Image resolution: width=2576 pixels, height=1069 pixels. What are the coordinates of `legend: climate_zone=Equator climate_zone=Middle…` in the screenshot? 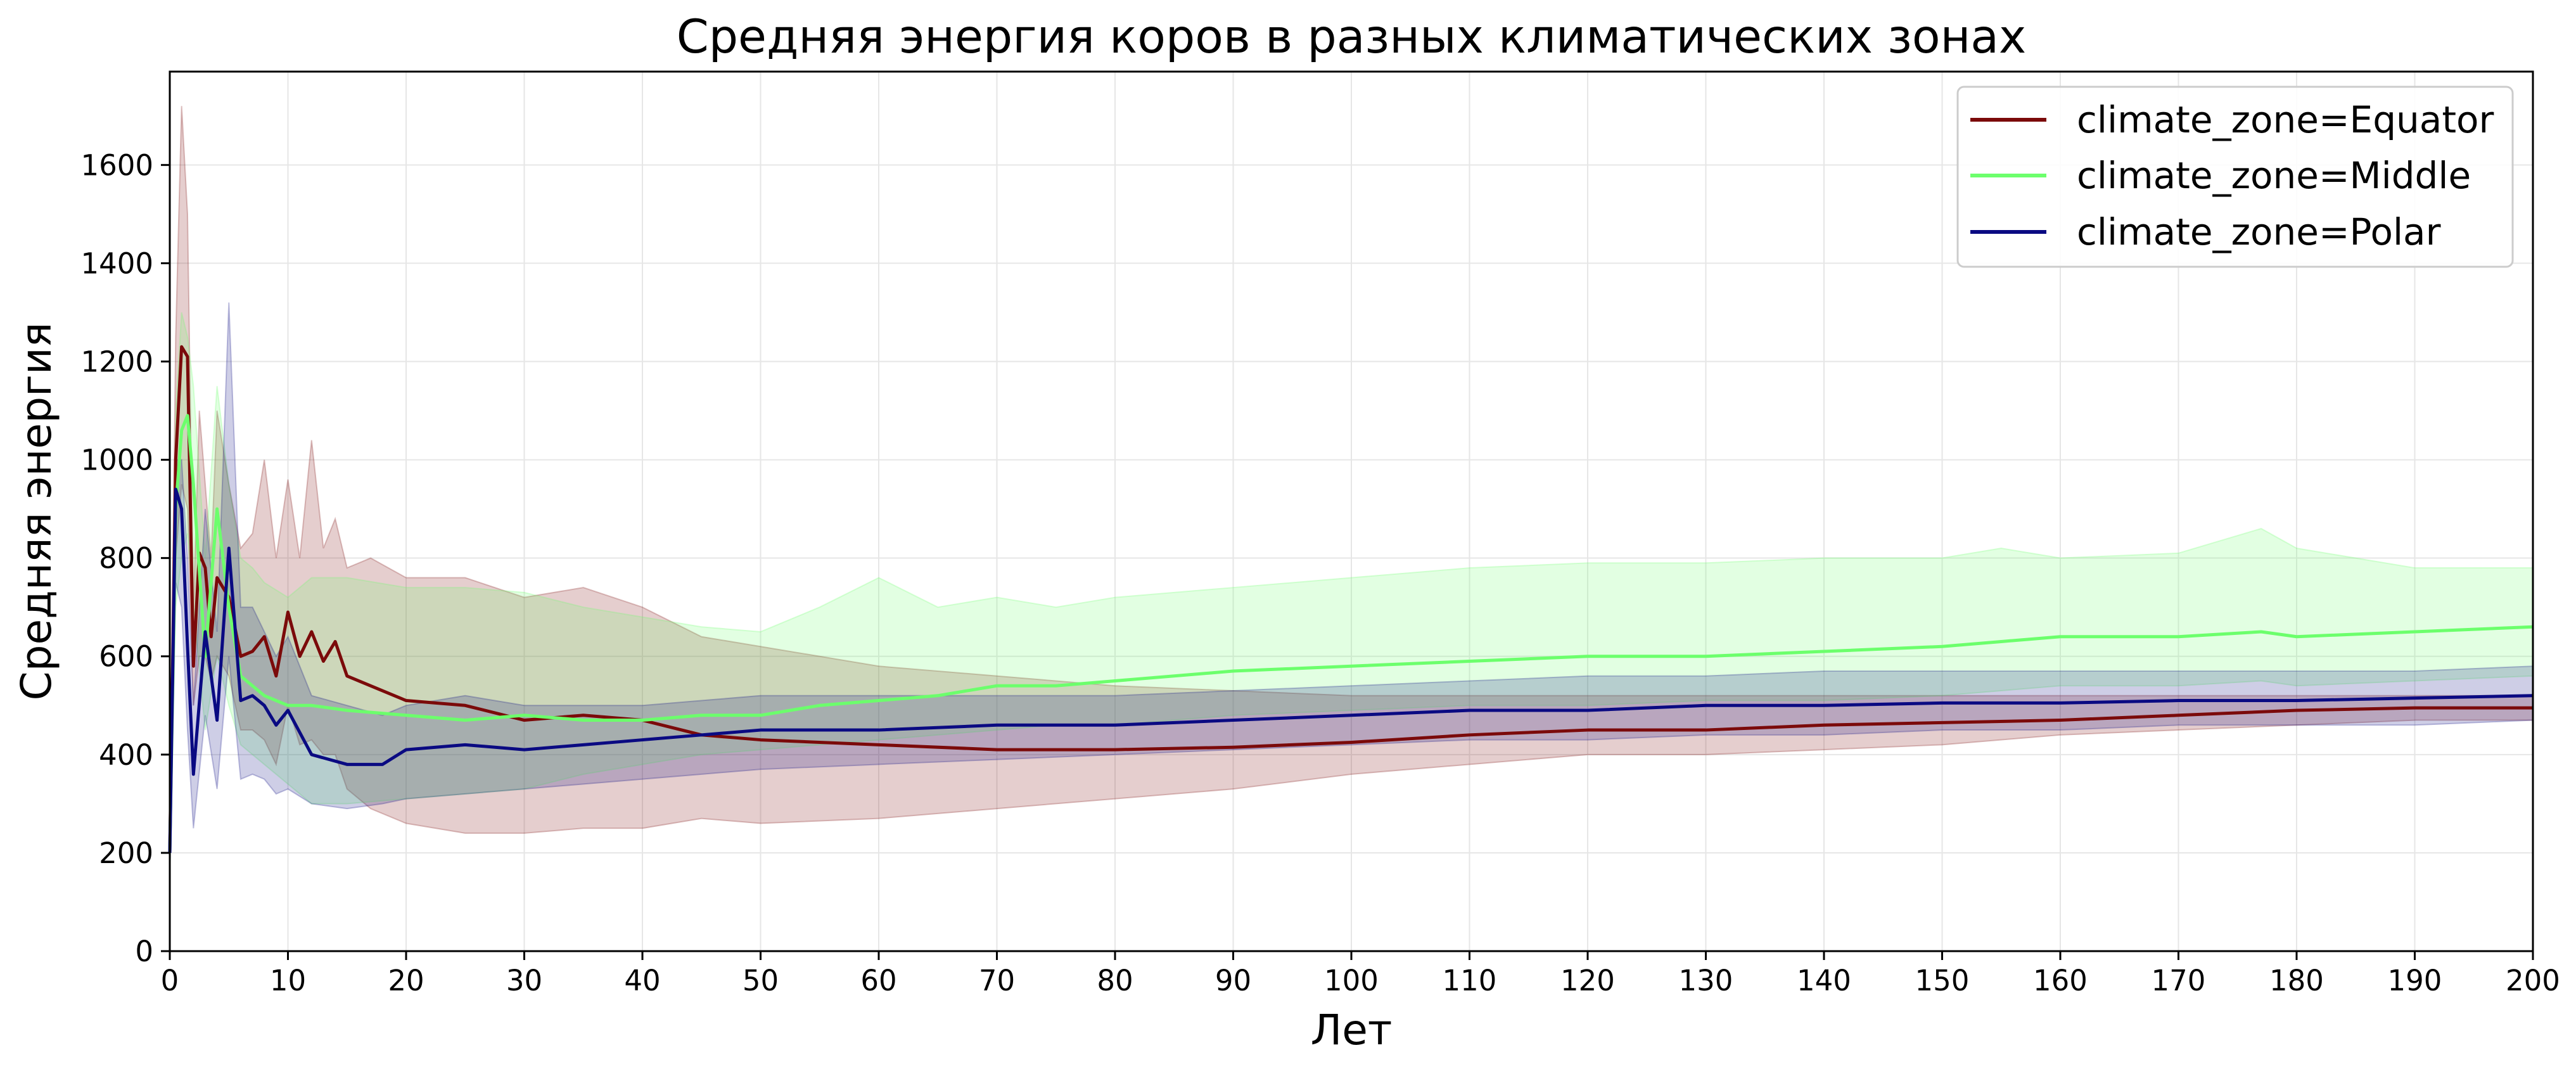 It's located at (2235, 177).